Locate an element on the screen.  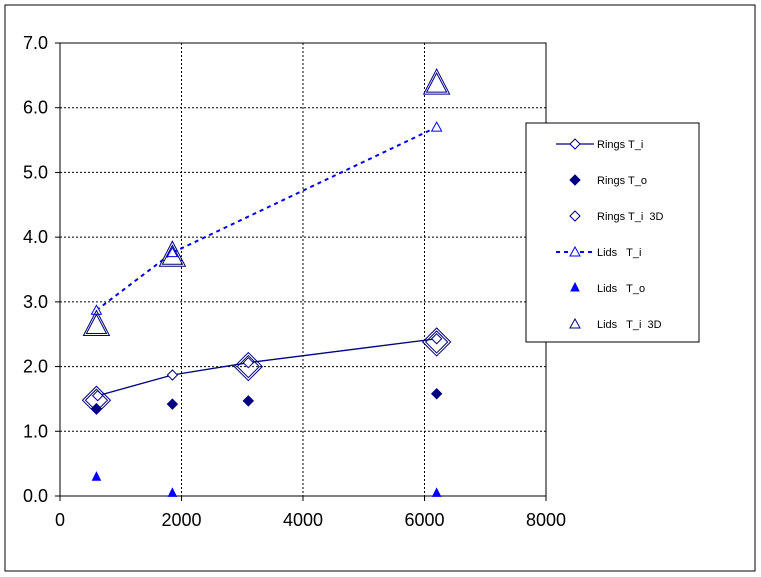
y-tick-label: 1.0 is located at coordinates (35, 431).